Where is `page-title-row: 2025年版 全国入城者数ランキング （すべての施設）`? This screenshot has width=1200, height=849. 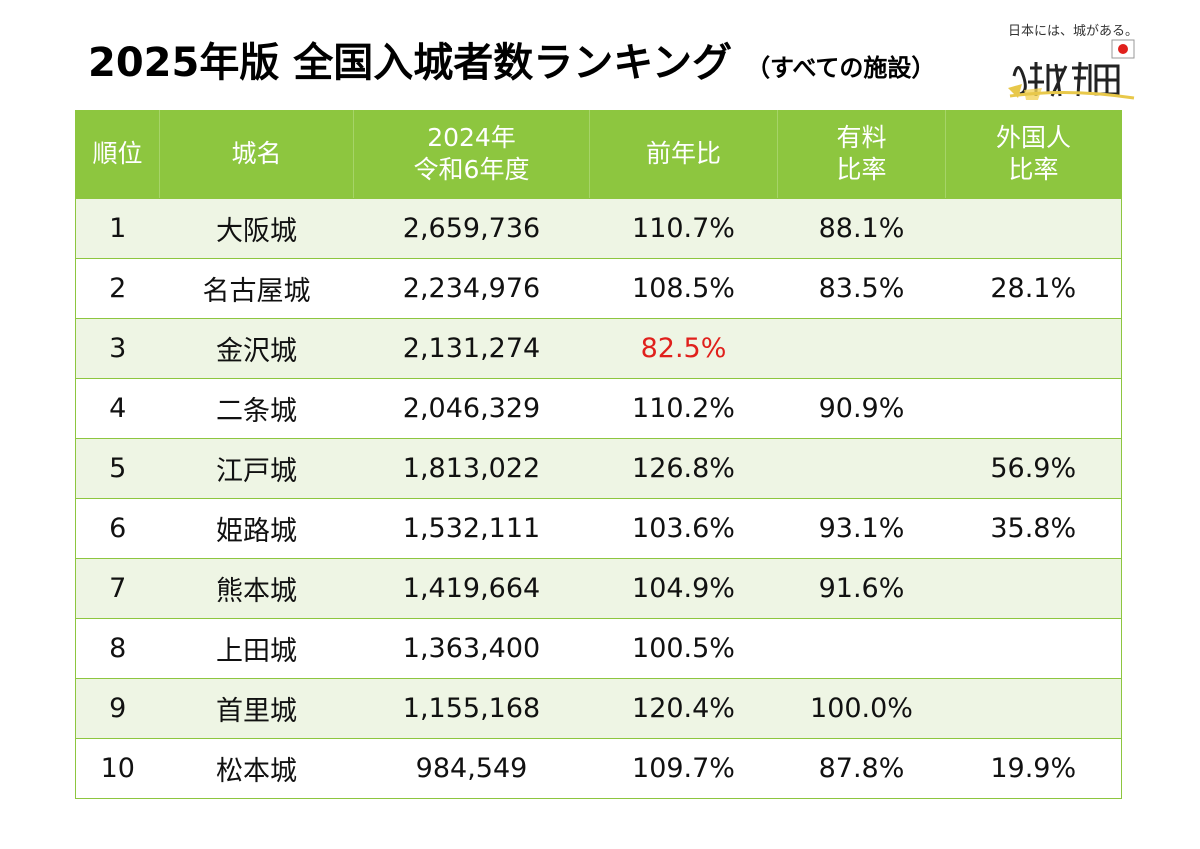 page-title-row: 2025年版 全国入城者数ランキング （すべての施設） is located at coordinates (511, 65).